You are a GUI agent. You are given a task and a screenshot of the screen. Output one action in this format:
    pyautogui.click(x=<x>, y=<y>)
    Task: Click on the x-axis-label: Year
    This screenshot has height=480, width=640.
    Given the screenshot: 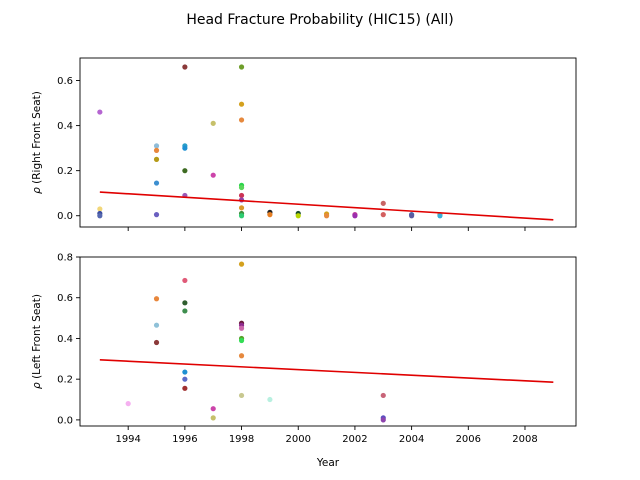 What is the action you would take?
    pyautogui.click(x=328, y=463)
    